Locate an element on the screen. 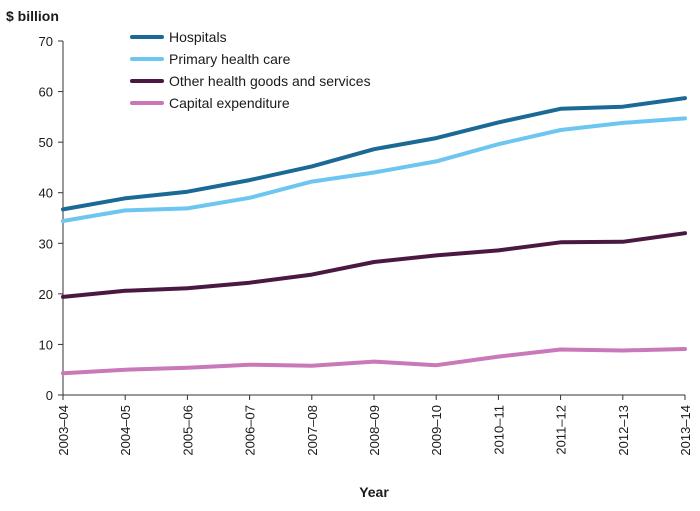  x-tick-label: 2006–07 is located at coordinates (250, 430).